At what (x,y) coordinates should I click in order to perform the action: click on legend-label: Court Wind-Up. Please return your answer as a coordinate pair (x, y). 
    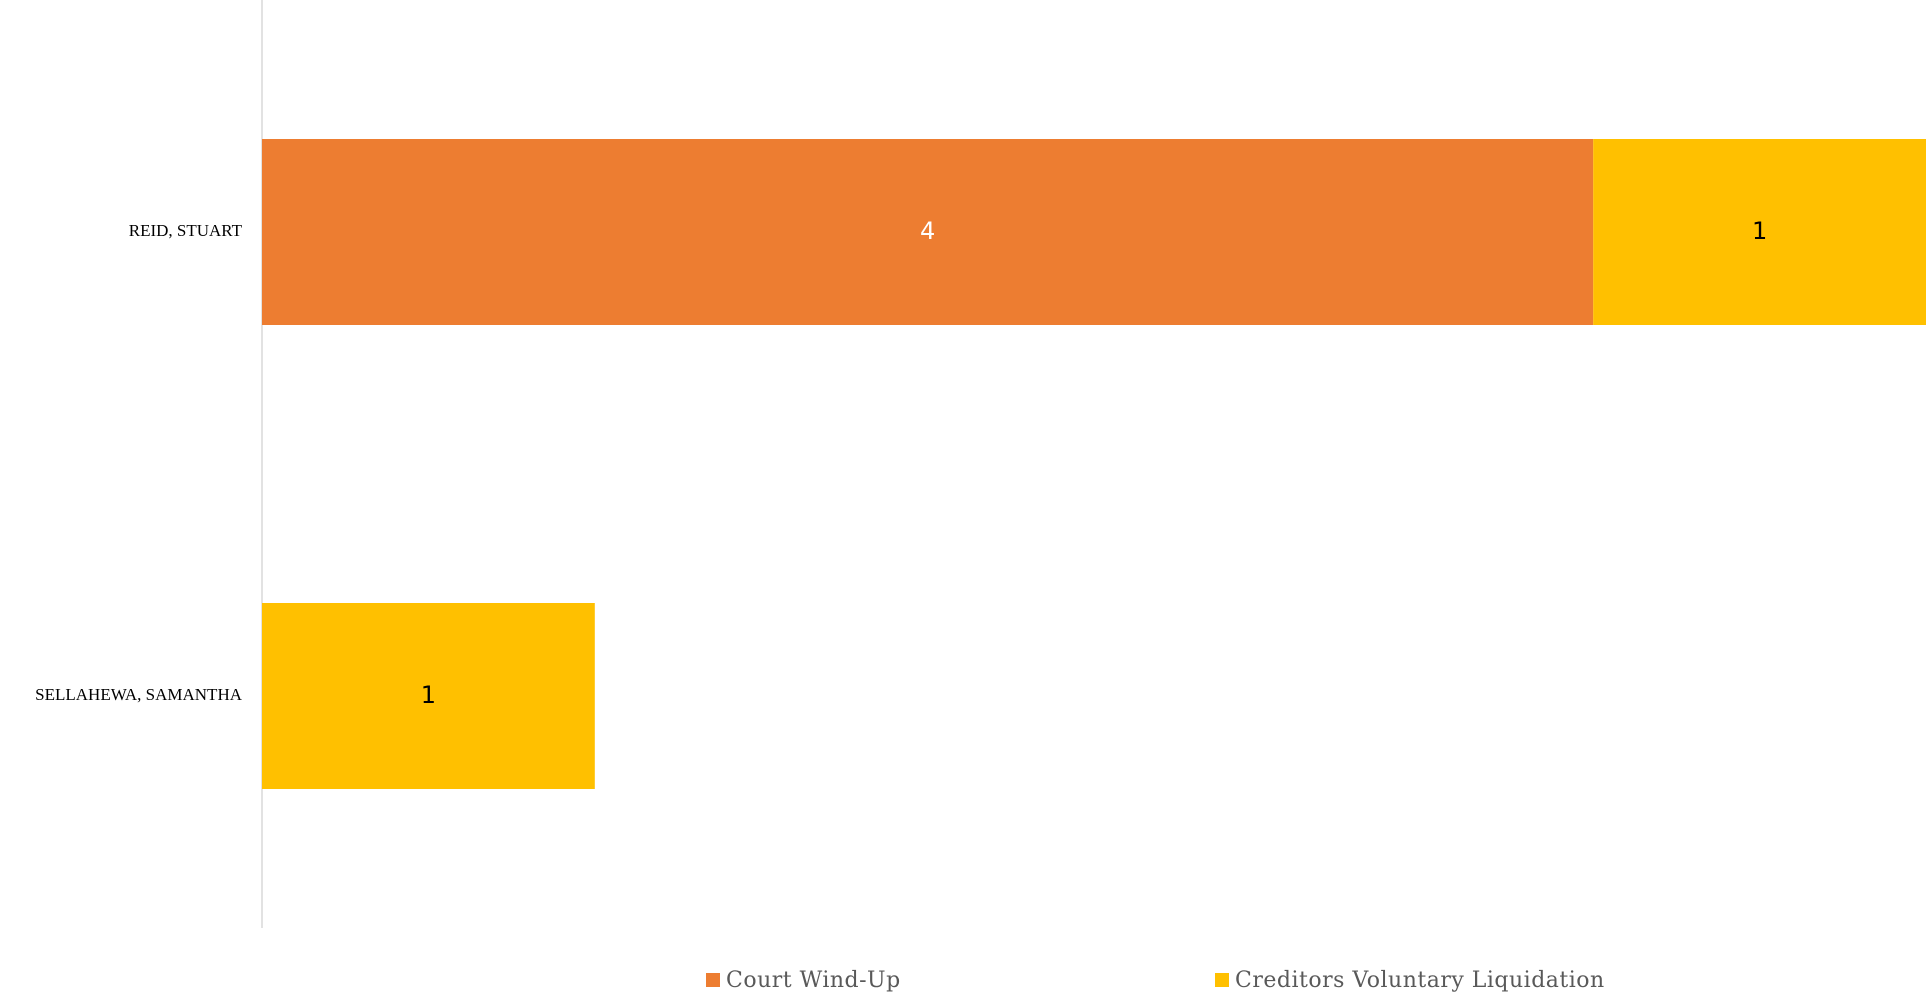
    Looking at the image, I should click on (813, 980).